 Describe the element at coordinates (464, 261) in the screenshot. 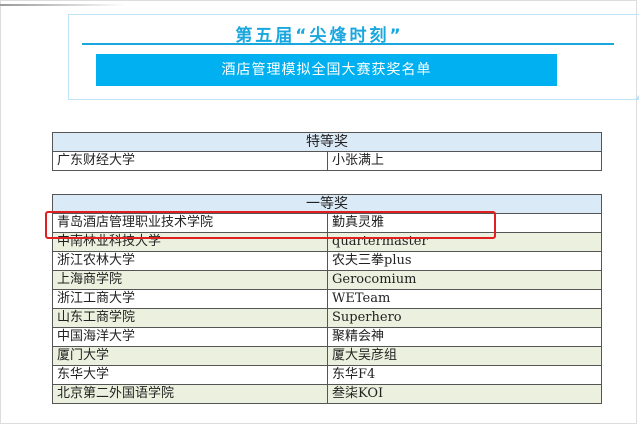

I see `team-cell: 农夫三拳plus` at that location.